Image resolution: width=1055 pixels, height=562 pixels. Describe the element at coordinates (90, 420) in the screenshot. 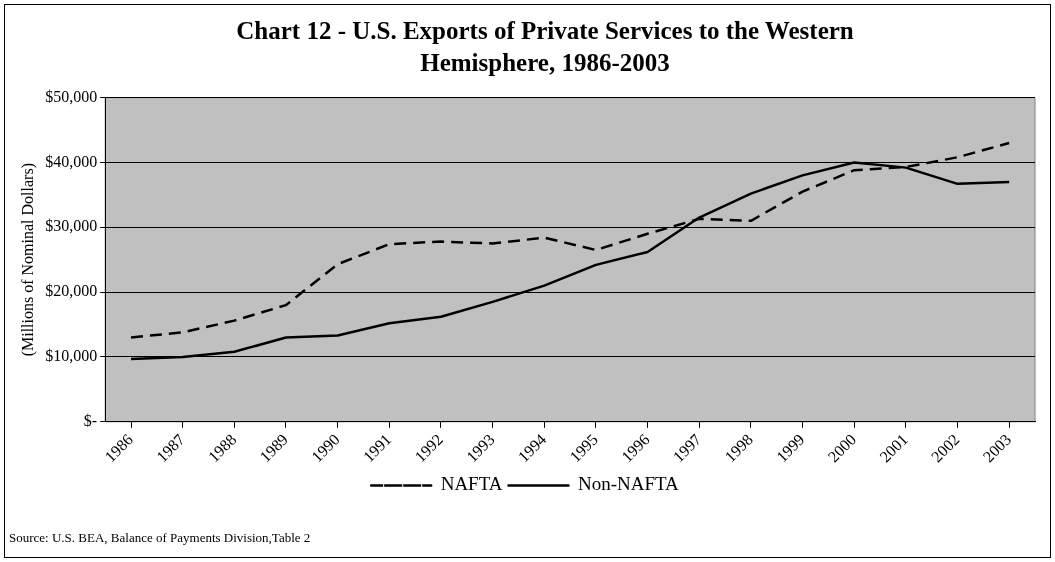

I see `y-tick-label: $-` at that location.